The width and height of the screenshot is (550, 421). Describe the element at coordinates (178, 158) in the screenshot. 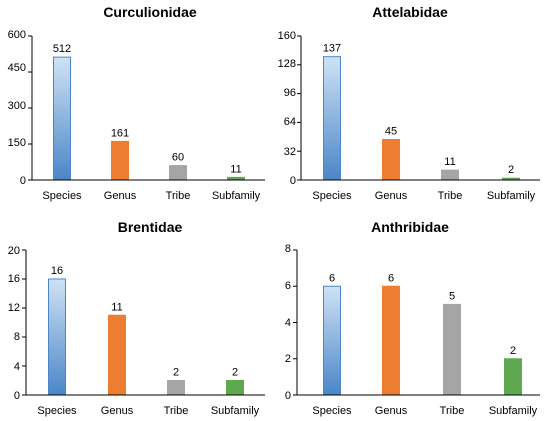

I see `data-label: 60` at that location.